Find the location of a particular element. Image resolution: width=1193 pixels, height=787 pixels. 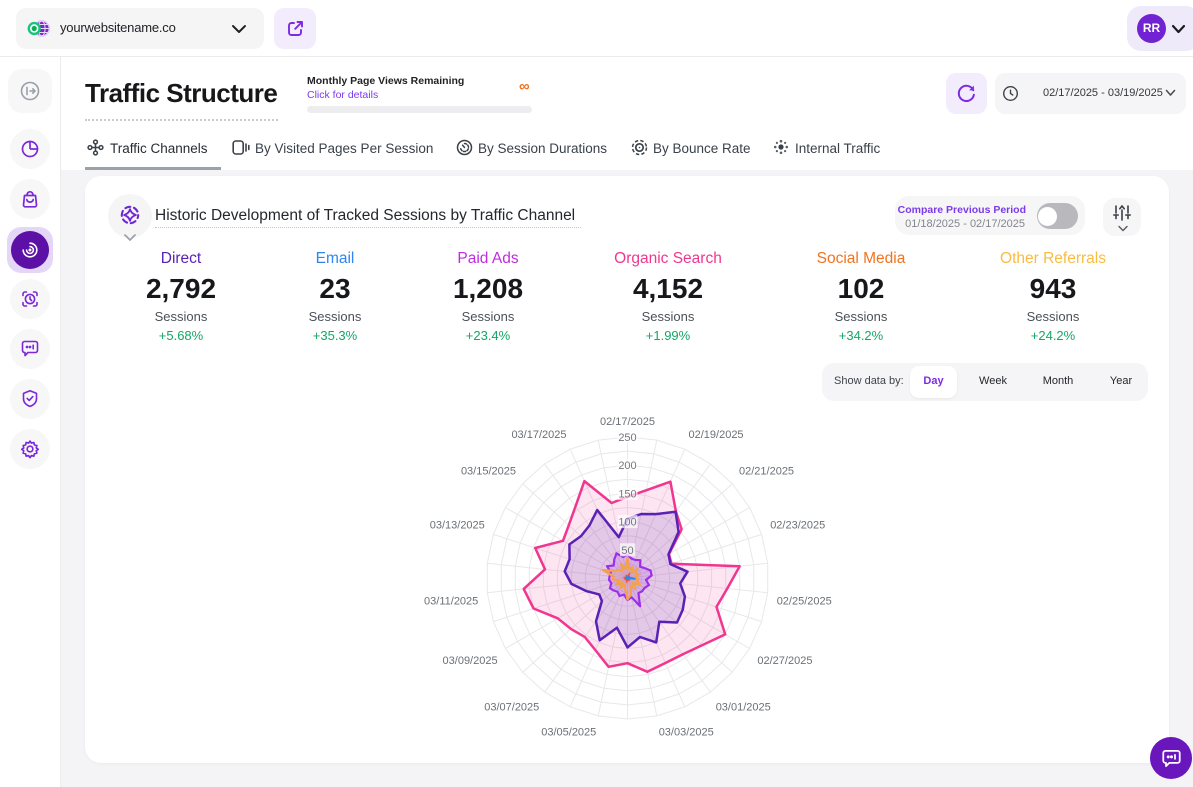

svg-text: 03/11/2025 is located at coordinates (451, 602).